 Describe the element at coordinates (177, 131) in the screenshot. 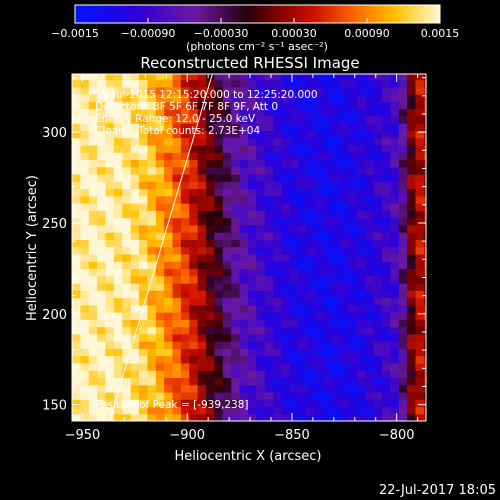

I see `info-clean-counts: Clean Total counts: 2.73E+04` at that location.